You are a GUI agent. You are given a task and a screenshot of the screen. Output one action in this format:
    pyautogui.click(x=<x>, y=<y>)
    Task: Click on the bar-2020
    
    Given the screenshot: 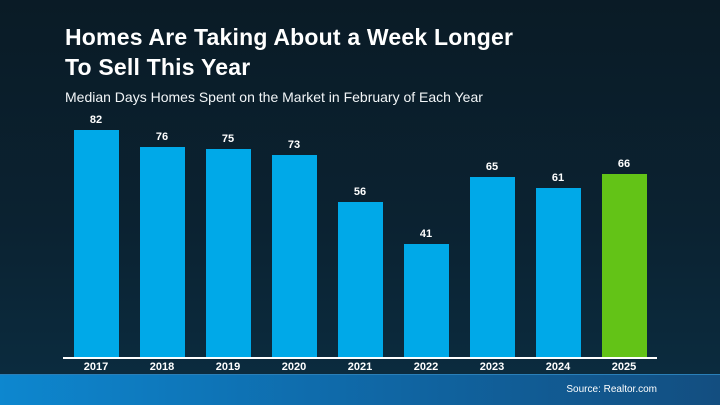 What is the action you would take?
    pyautogui.click(x=294, y=256)
    